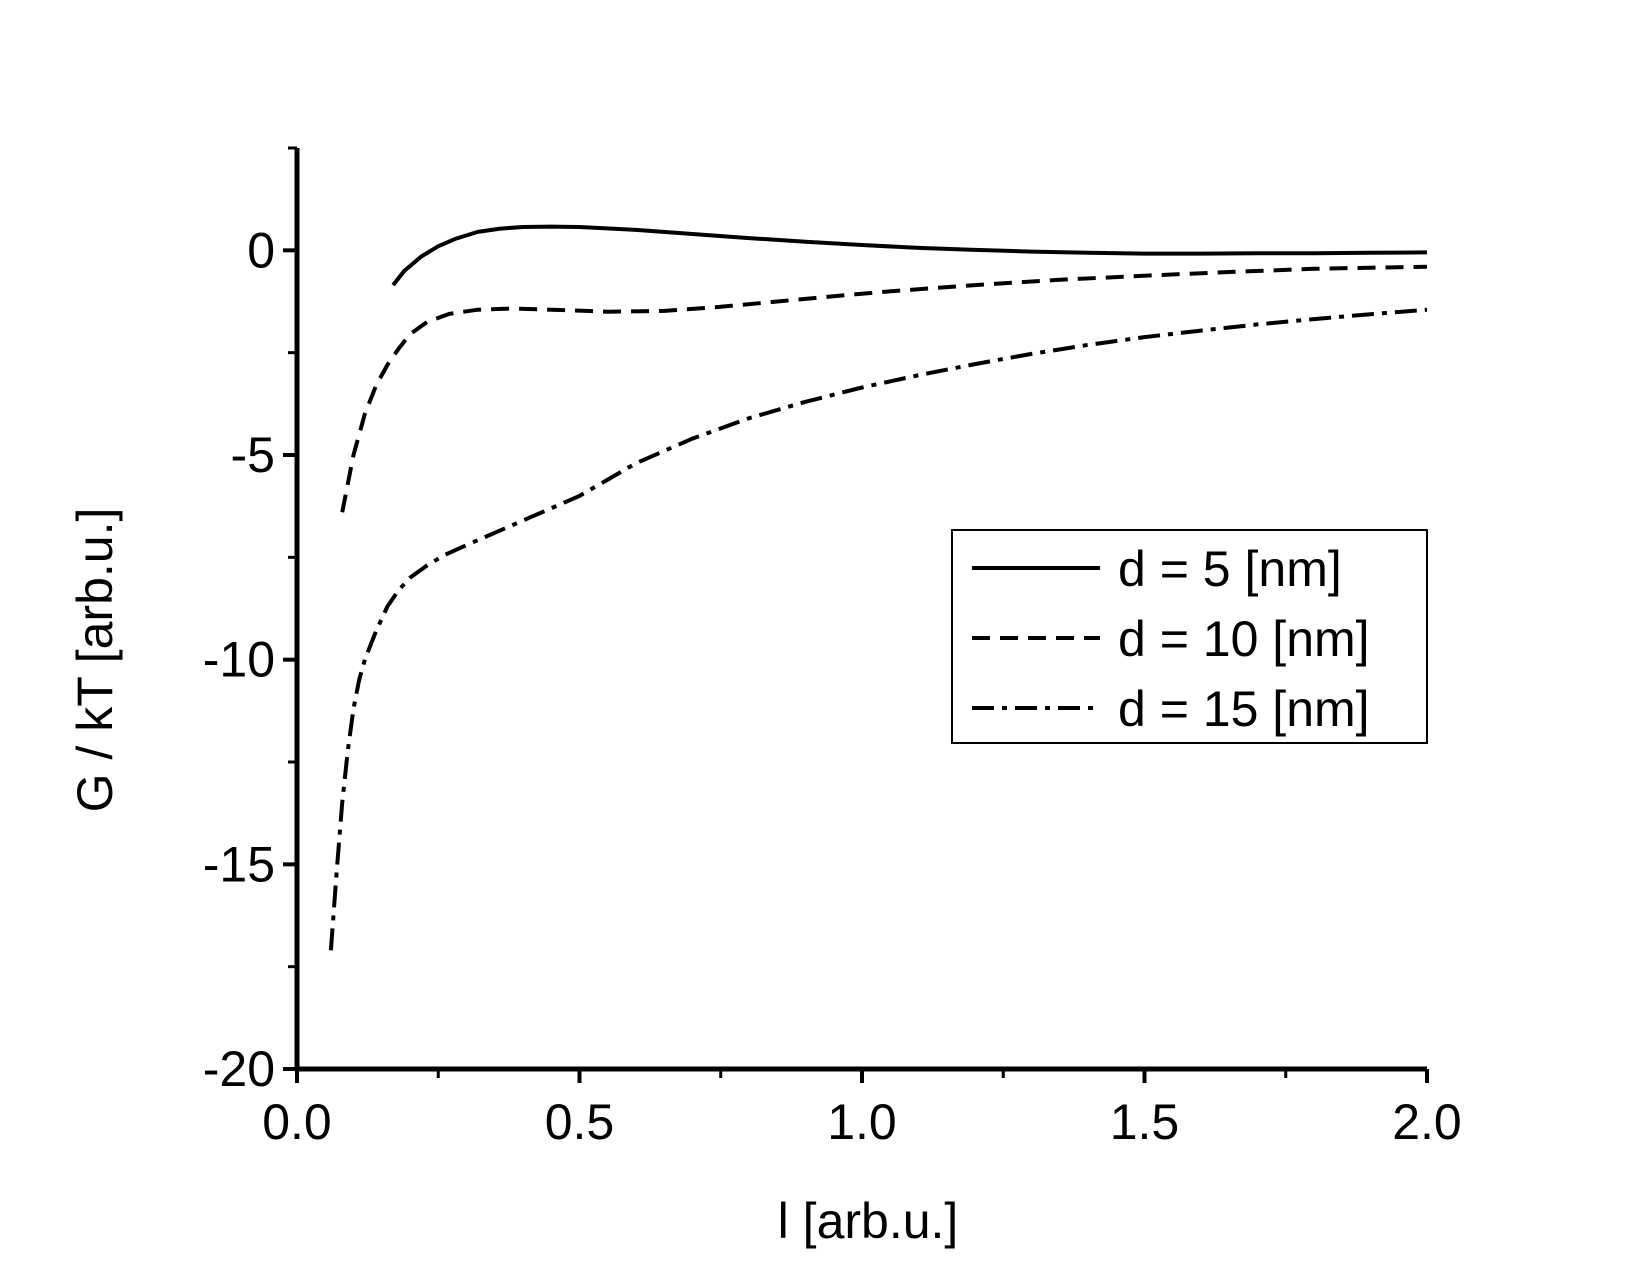 This screenshot has height=1275, width=1650. Describe the element at coordinates (580, 1122) in the screenshot. I see `x-tick-label: 0.5` at that location.